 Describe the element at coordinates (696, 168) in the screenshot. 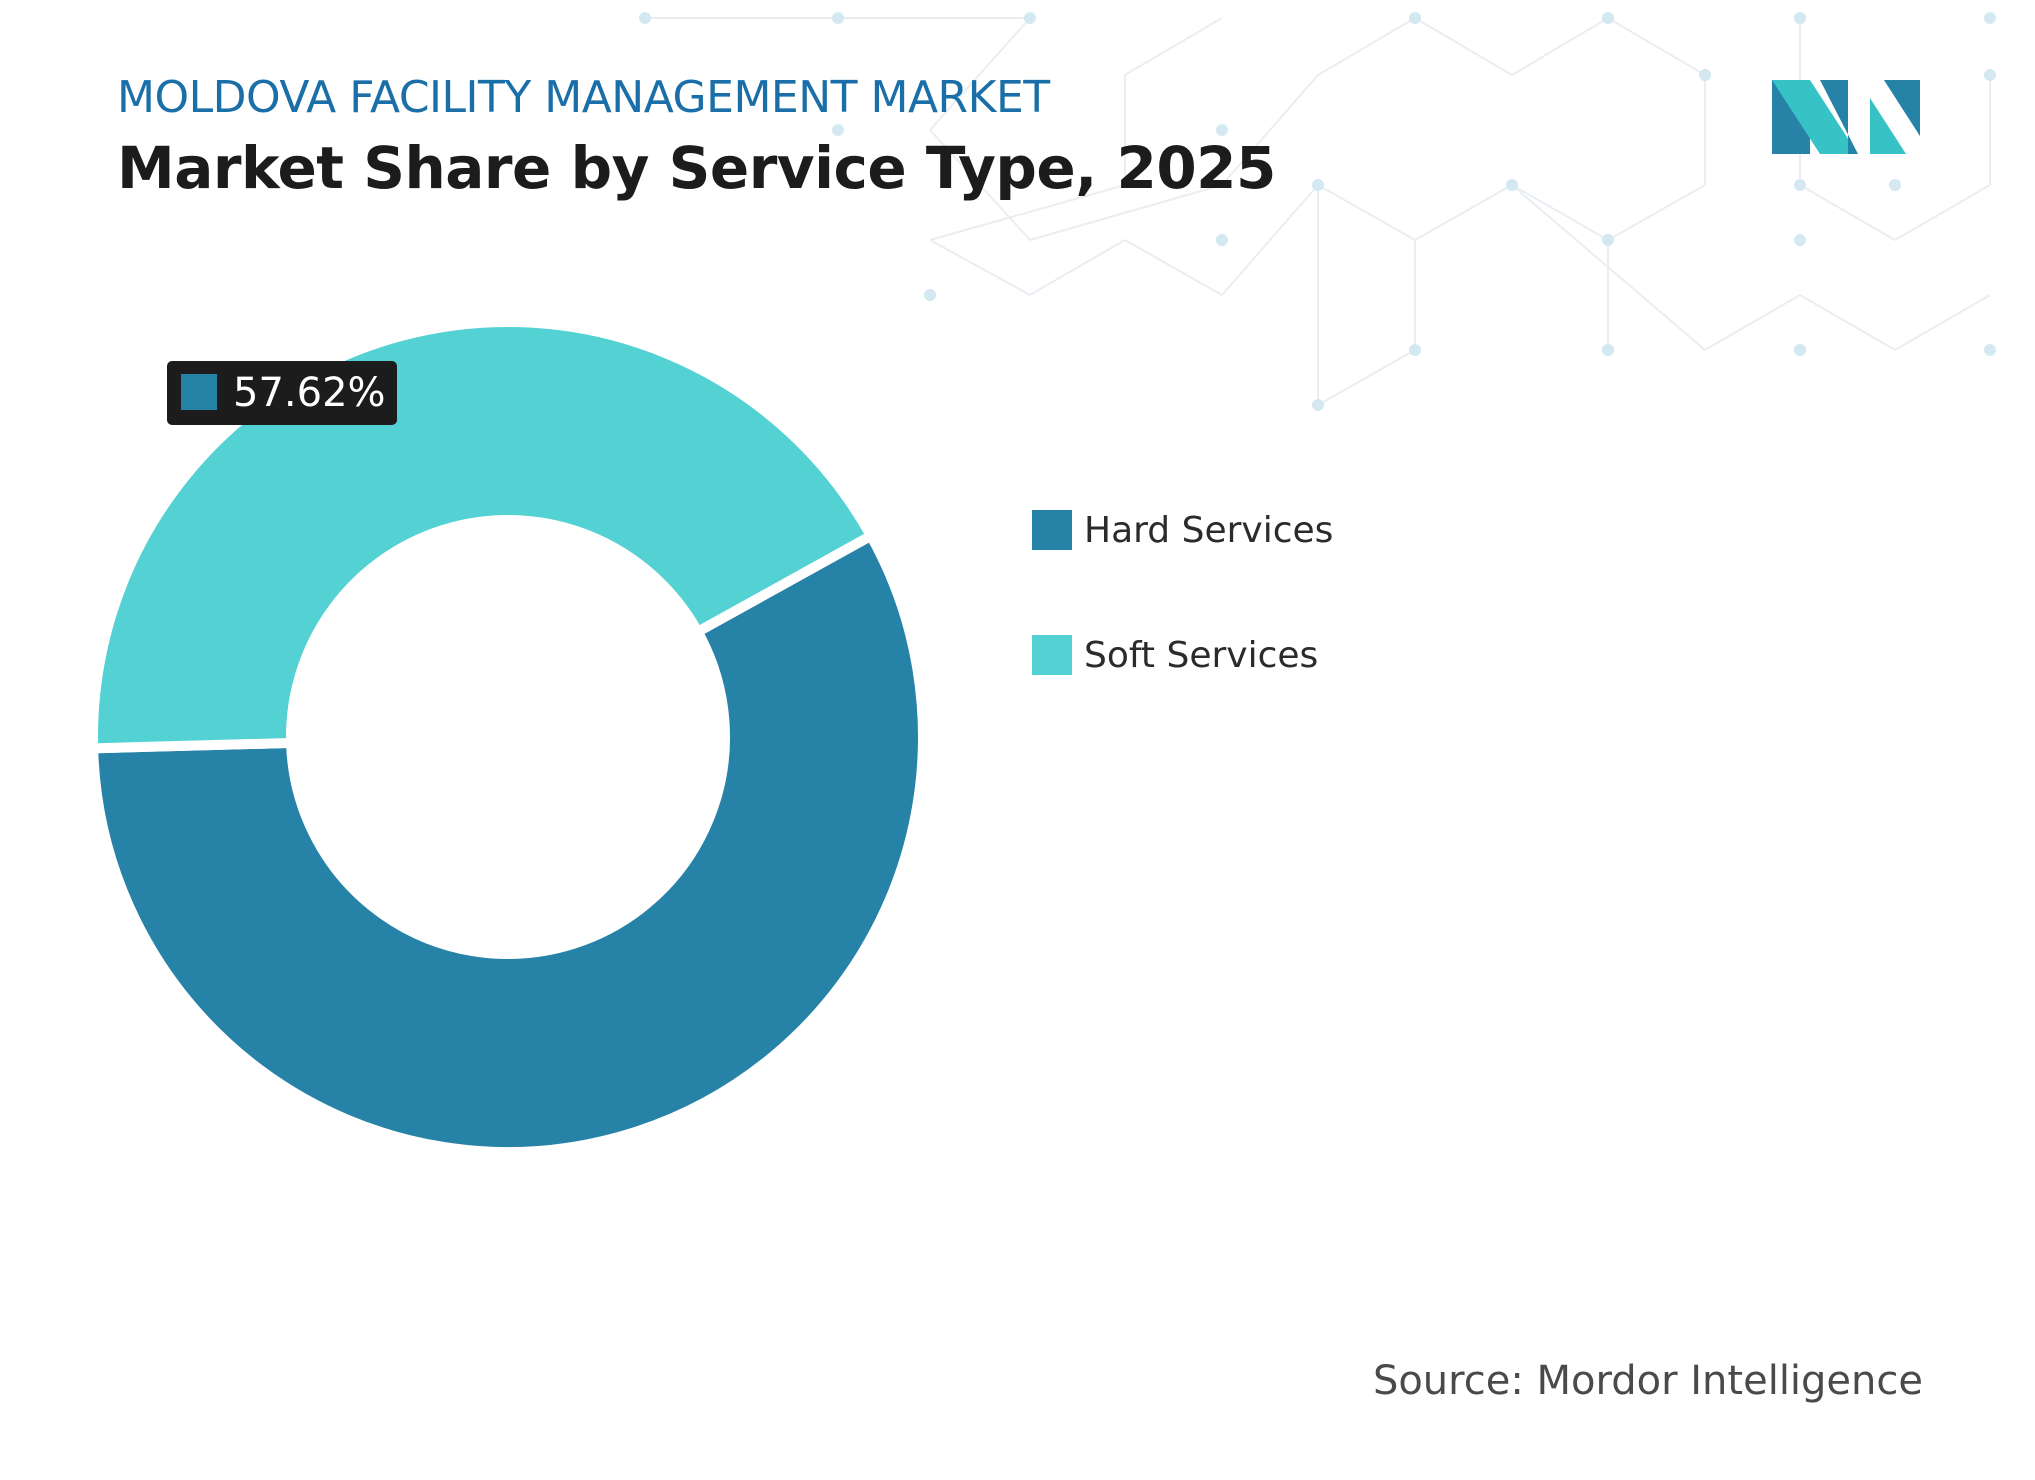

I see `chart-title: Market Share by Service Type, 2025` at that location.